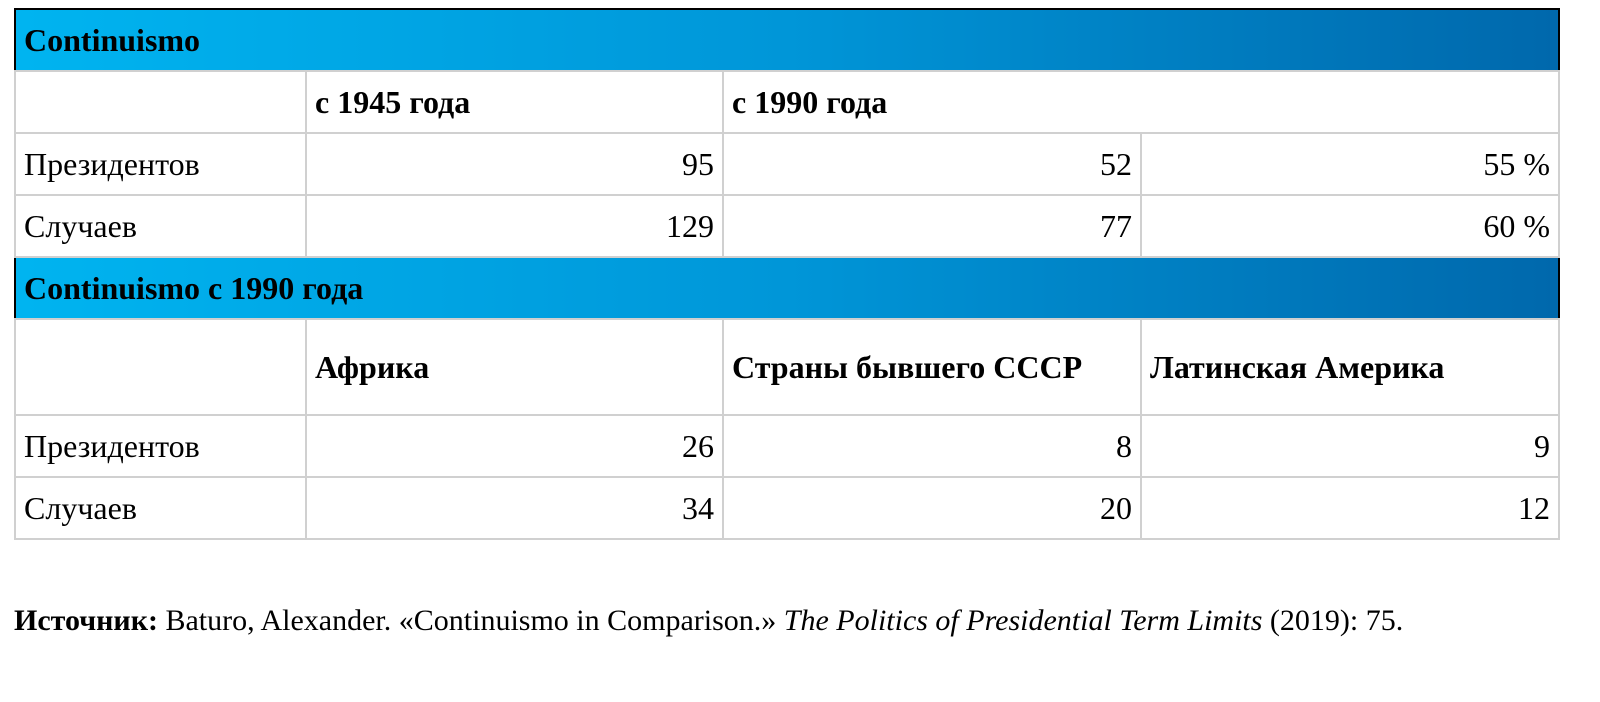  What do you see at coordinates (1023, 620) in the screenshot?
I see `source-title: The Politics of Presidential Term Limits` at bounding box center [1023, 620].